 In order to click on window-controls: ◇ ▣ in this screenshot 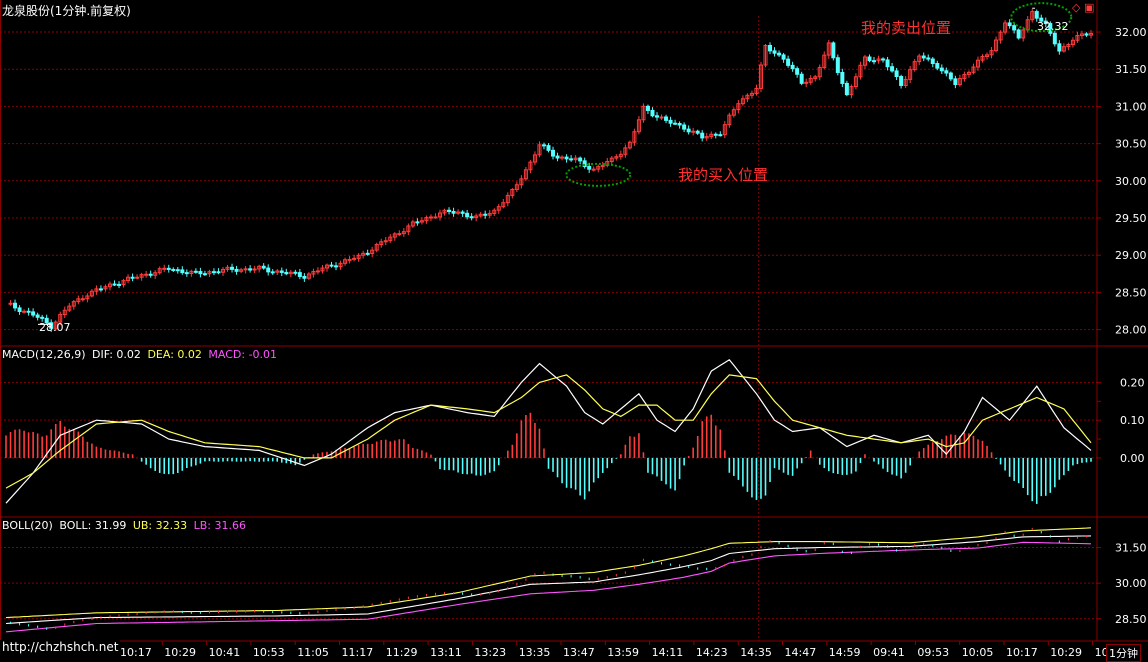, I will do `click(1083, 7)`.